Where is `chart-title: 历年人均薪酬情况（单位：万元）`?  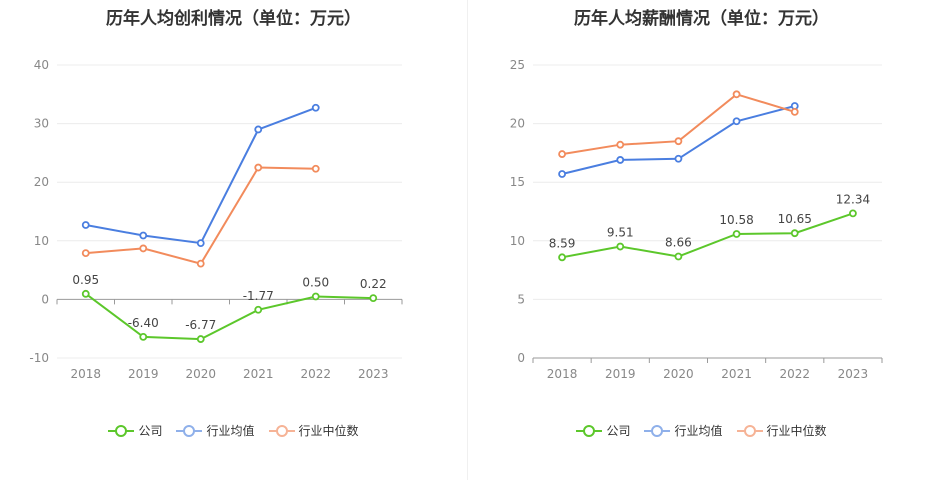 chart-title: 历年人均薪酬情况（单位：万元） is located at coordinates (701, 19).